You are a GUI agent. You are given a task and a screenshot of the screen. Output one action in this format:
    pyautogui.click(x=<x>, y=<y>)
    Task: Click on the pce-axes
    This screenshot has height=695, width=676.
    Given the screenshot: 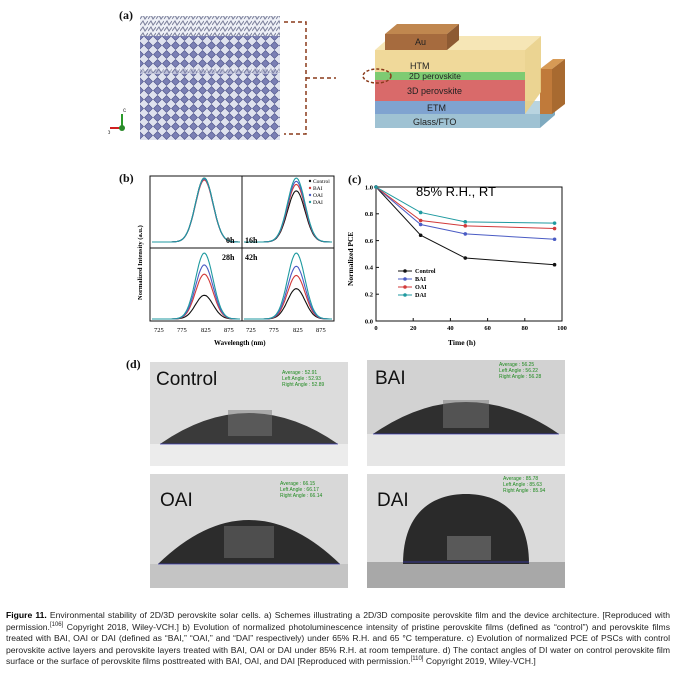 What is the action you would take?
    pyautogui.click(x=469, y=254)
    